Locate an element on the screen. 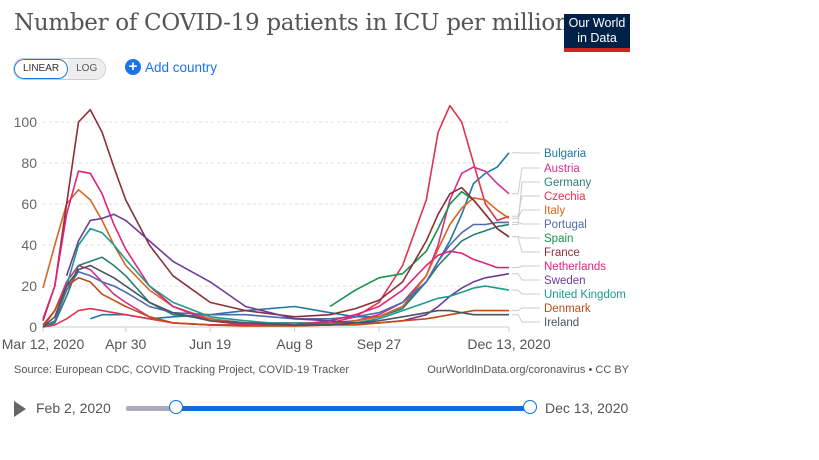  y-tick-label: 0 is located at coordinates (33, 327).